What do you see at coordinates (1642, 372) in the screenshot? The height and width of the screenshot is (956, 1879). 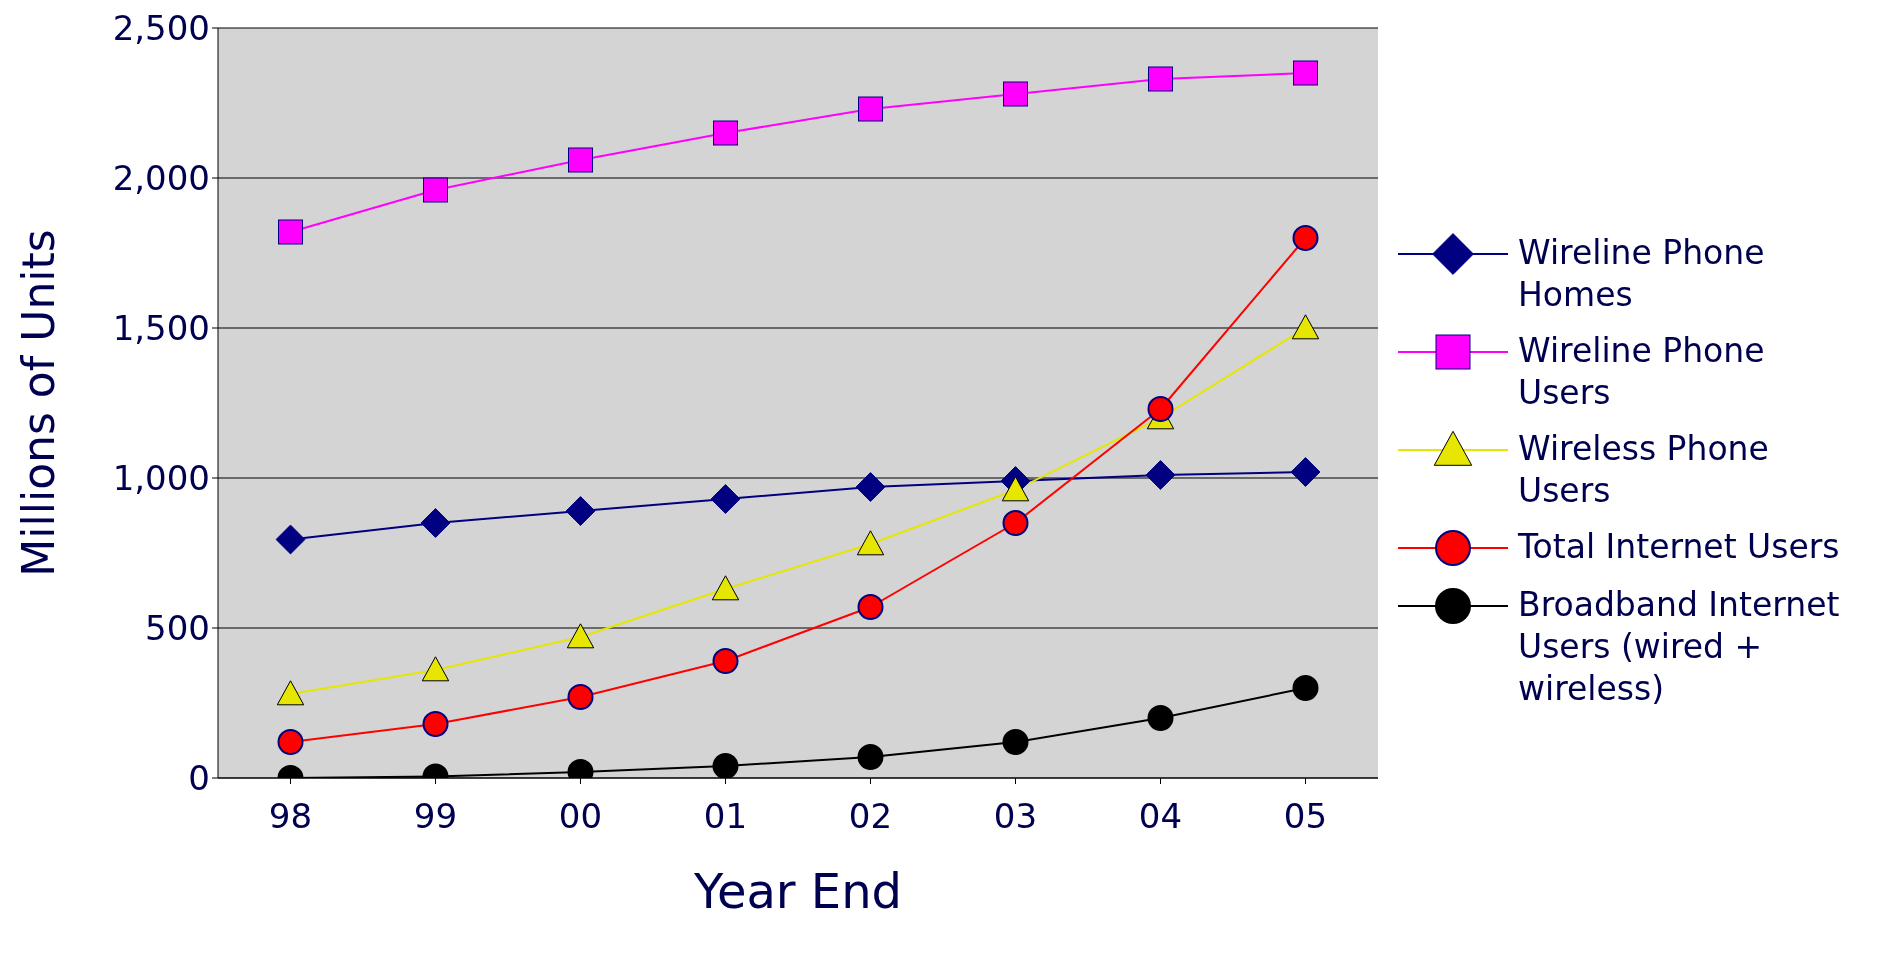 I see `legend-label: Wireline Phone Users` at bounding box center [1642, 372].